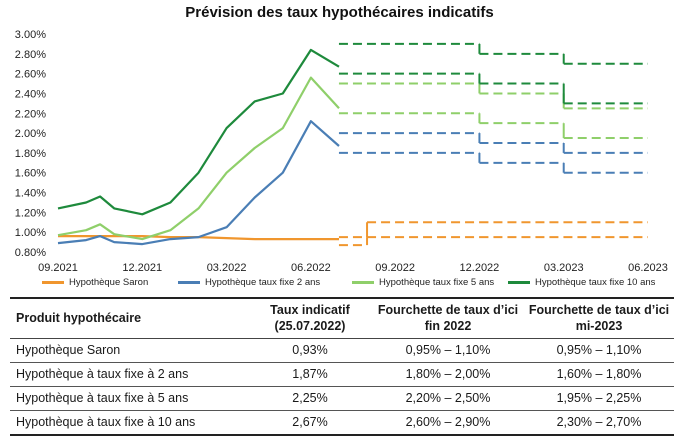  I want to click on table-cell-rate: 2,67%, so click(310, 423).